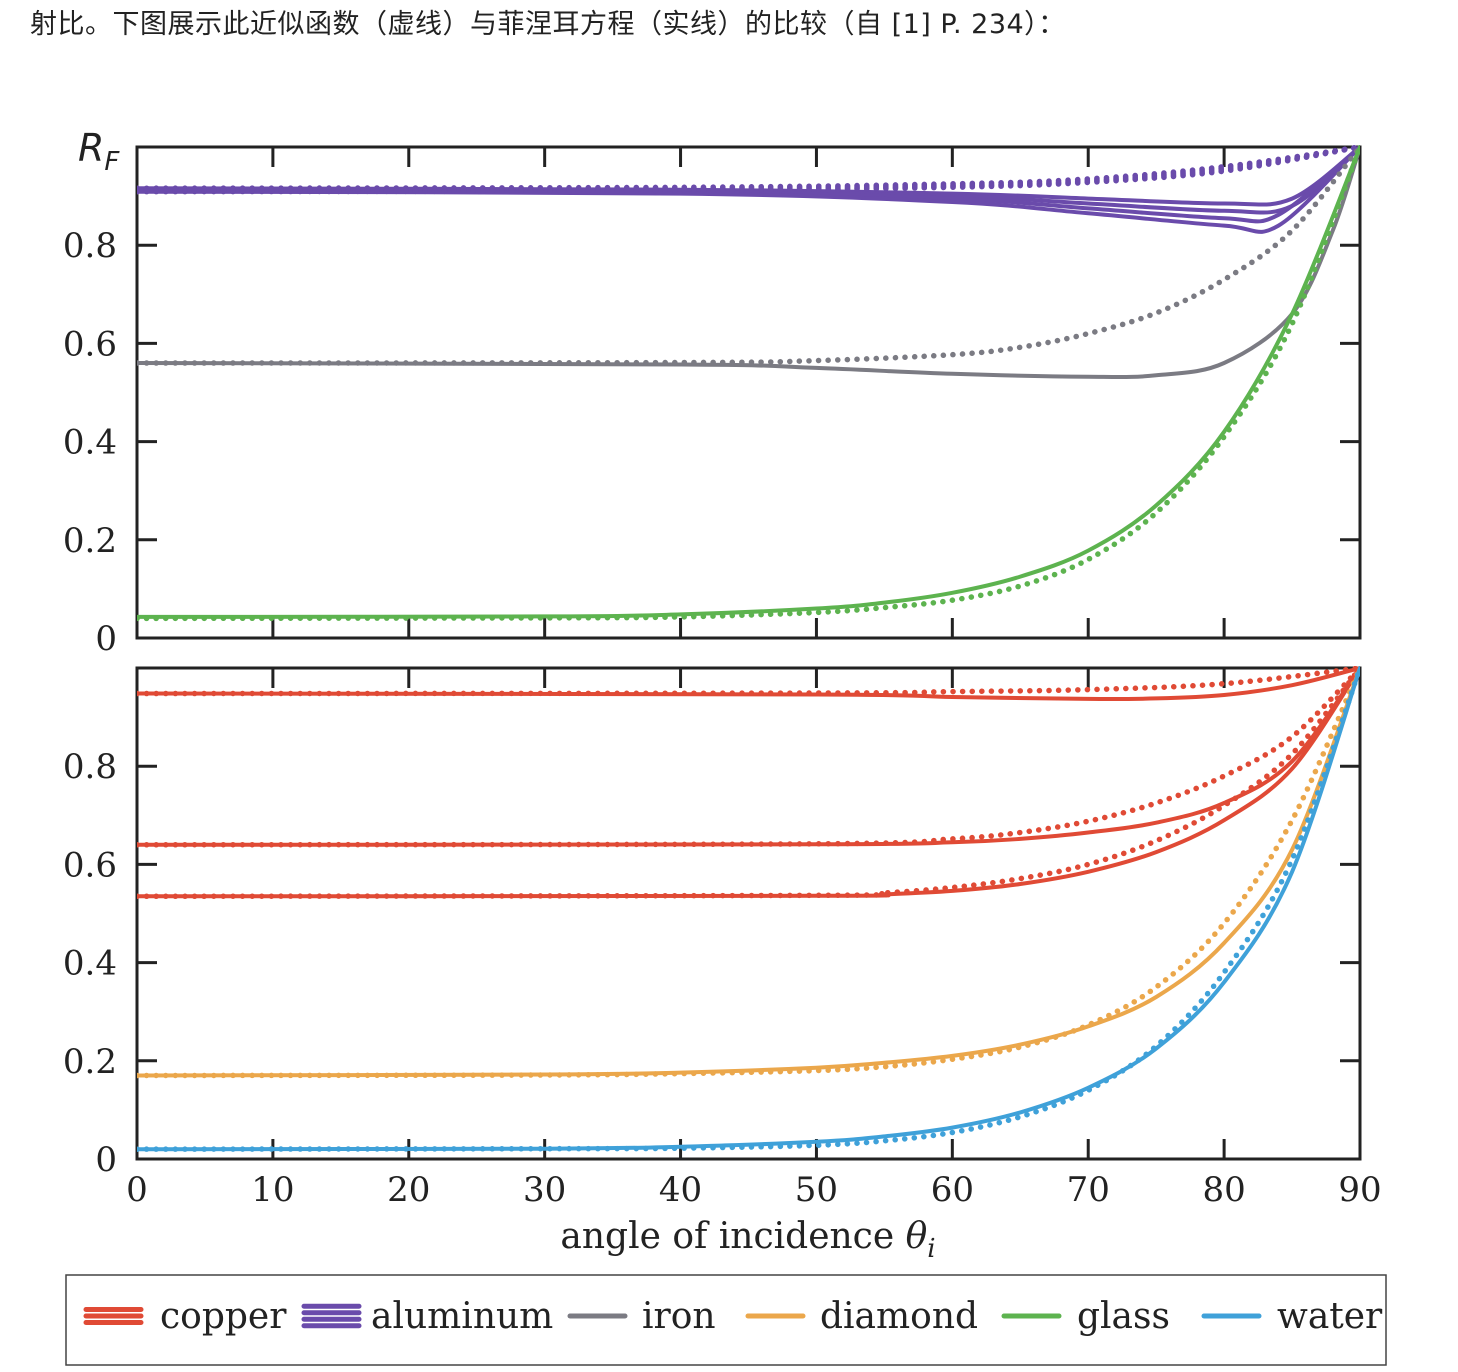  I want to click on legend-frame, so click(726, 1320).